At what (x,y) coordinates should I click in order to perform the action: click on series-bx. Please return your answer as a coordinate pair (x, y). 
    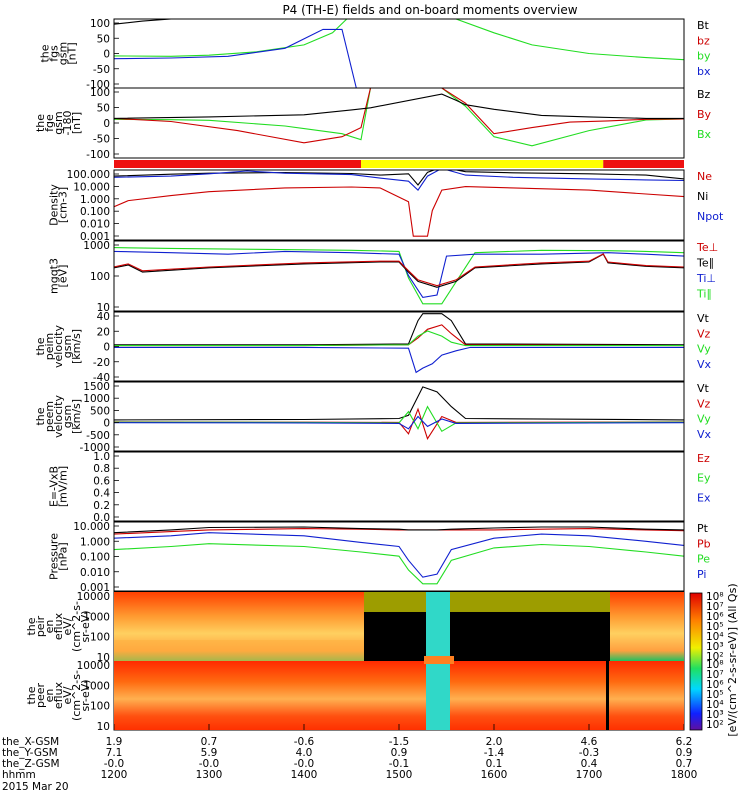
    Looking at the image, I should click on (235, 58).